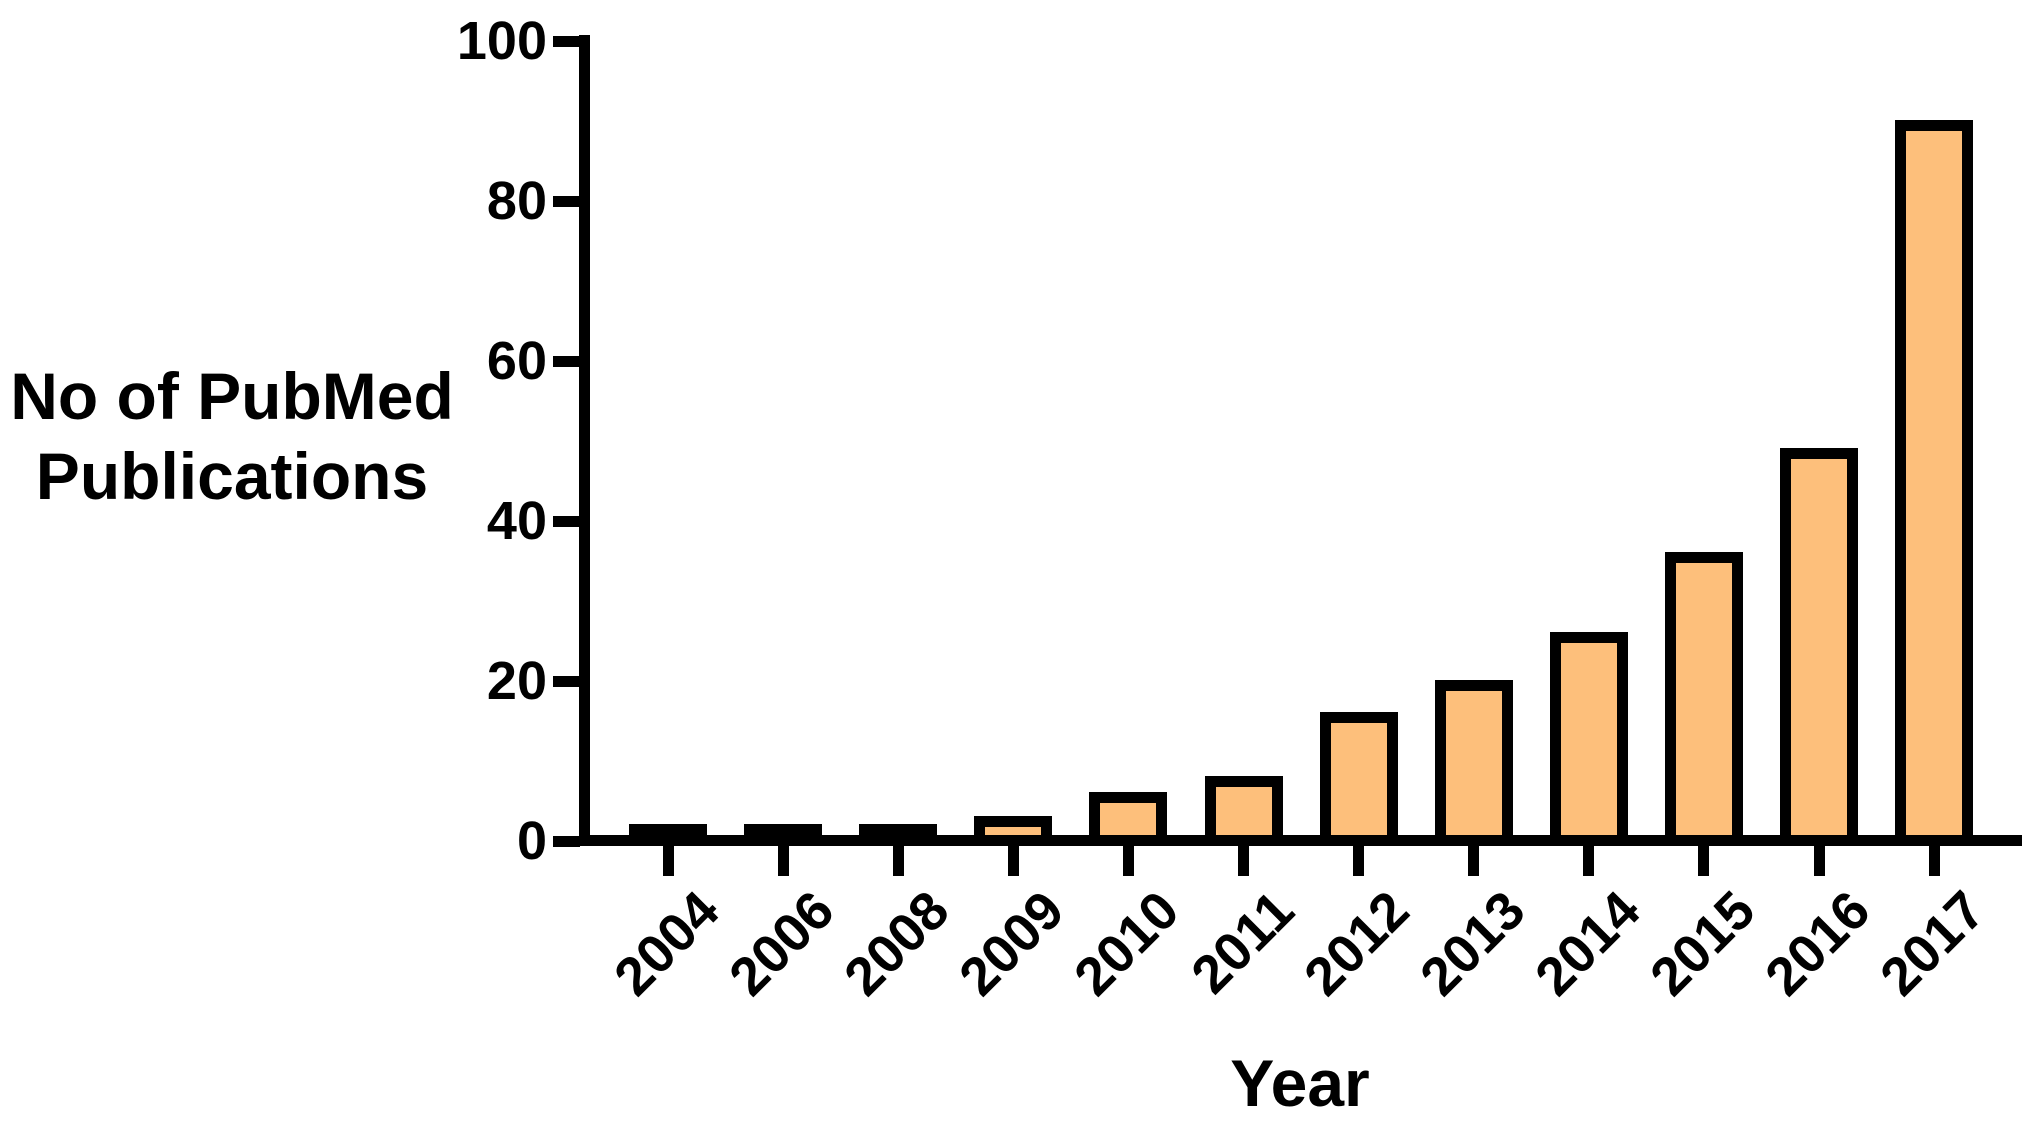  I want to click on bar-2016, so click(1819, 647).